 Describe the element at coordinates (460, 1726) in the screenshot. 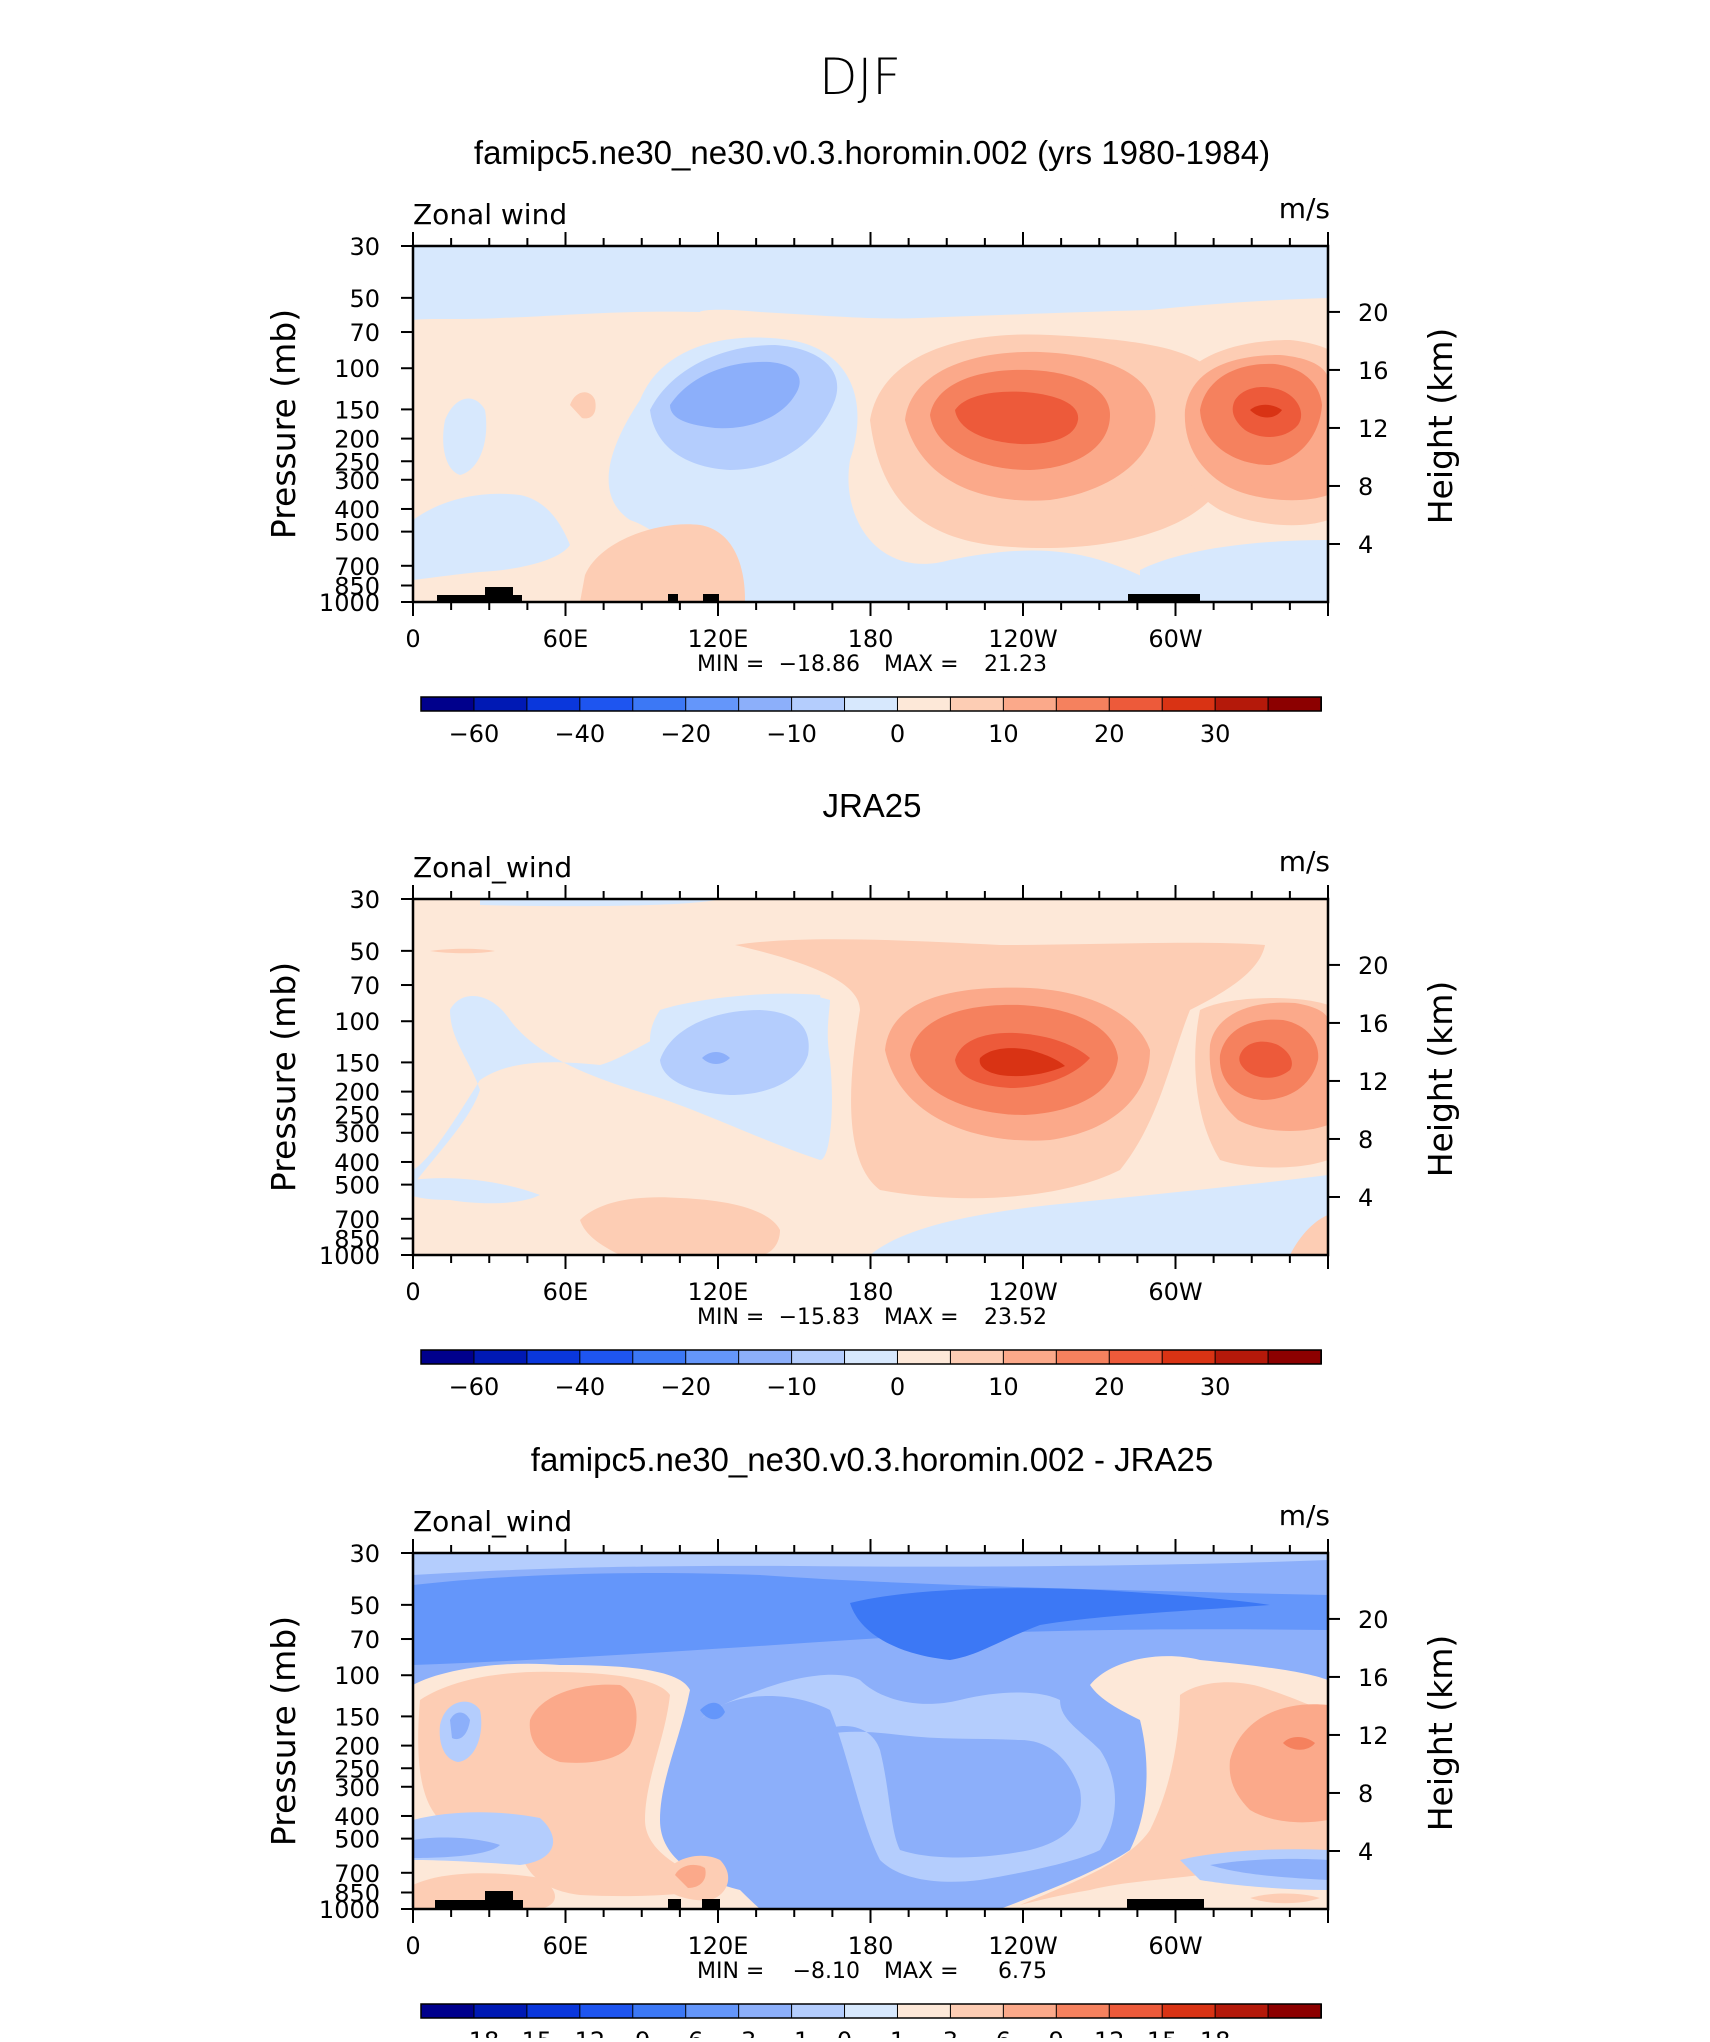

I see `west-blue-core` at that location.